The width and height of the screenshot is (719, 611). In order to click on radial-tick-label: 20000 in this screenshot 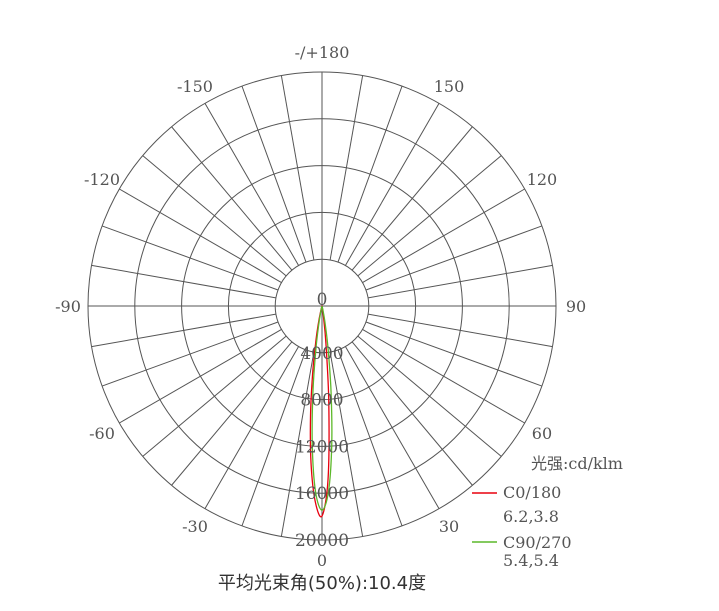, I will do `click(322, 541)`.